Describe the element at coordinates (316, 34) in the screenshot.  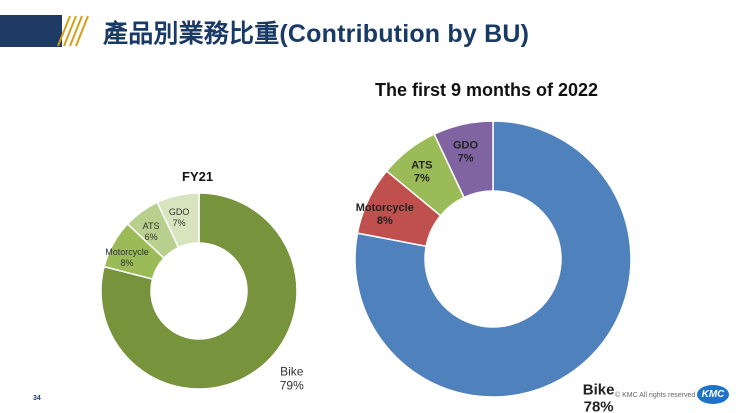
I see `page-title: 產品別業務比重(Contribution by BU)` at that location.